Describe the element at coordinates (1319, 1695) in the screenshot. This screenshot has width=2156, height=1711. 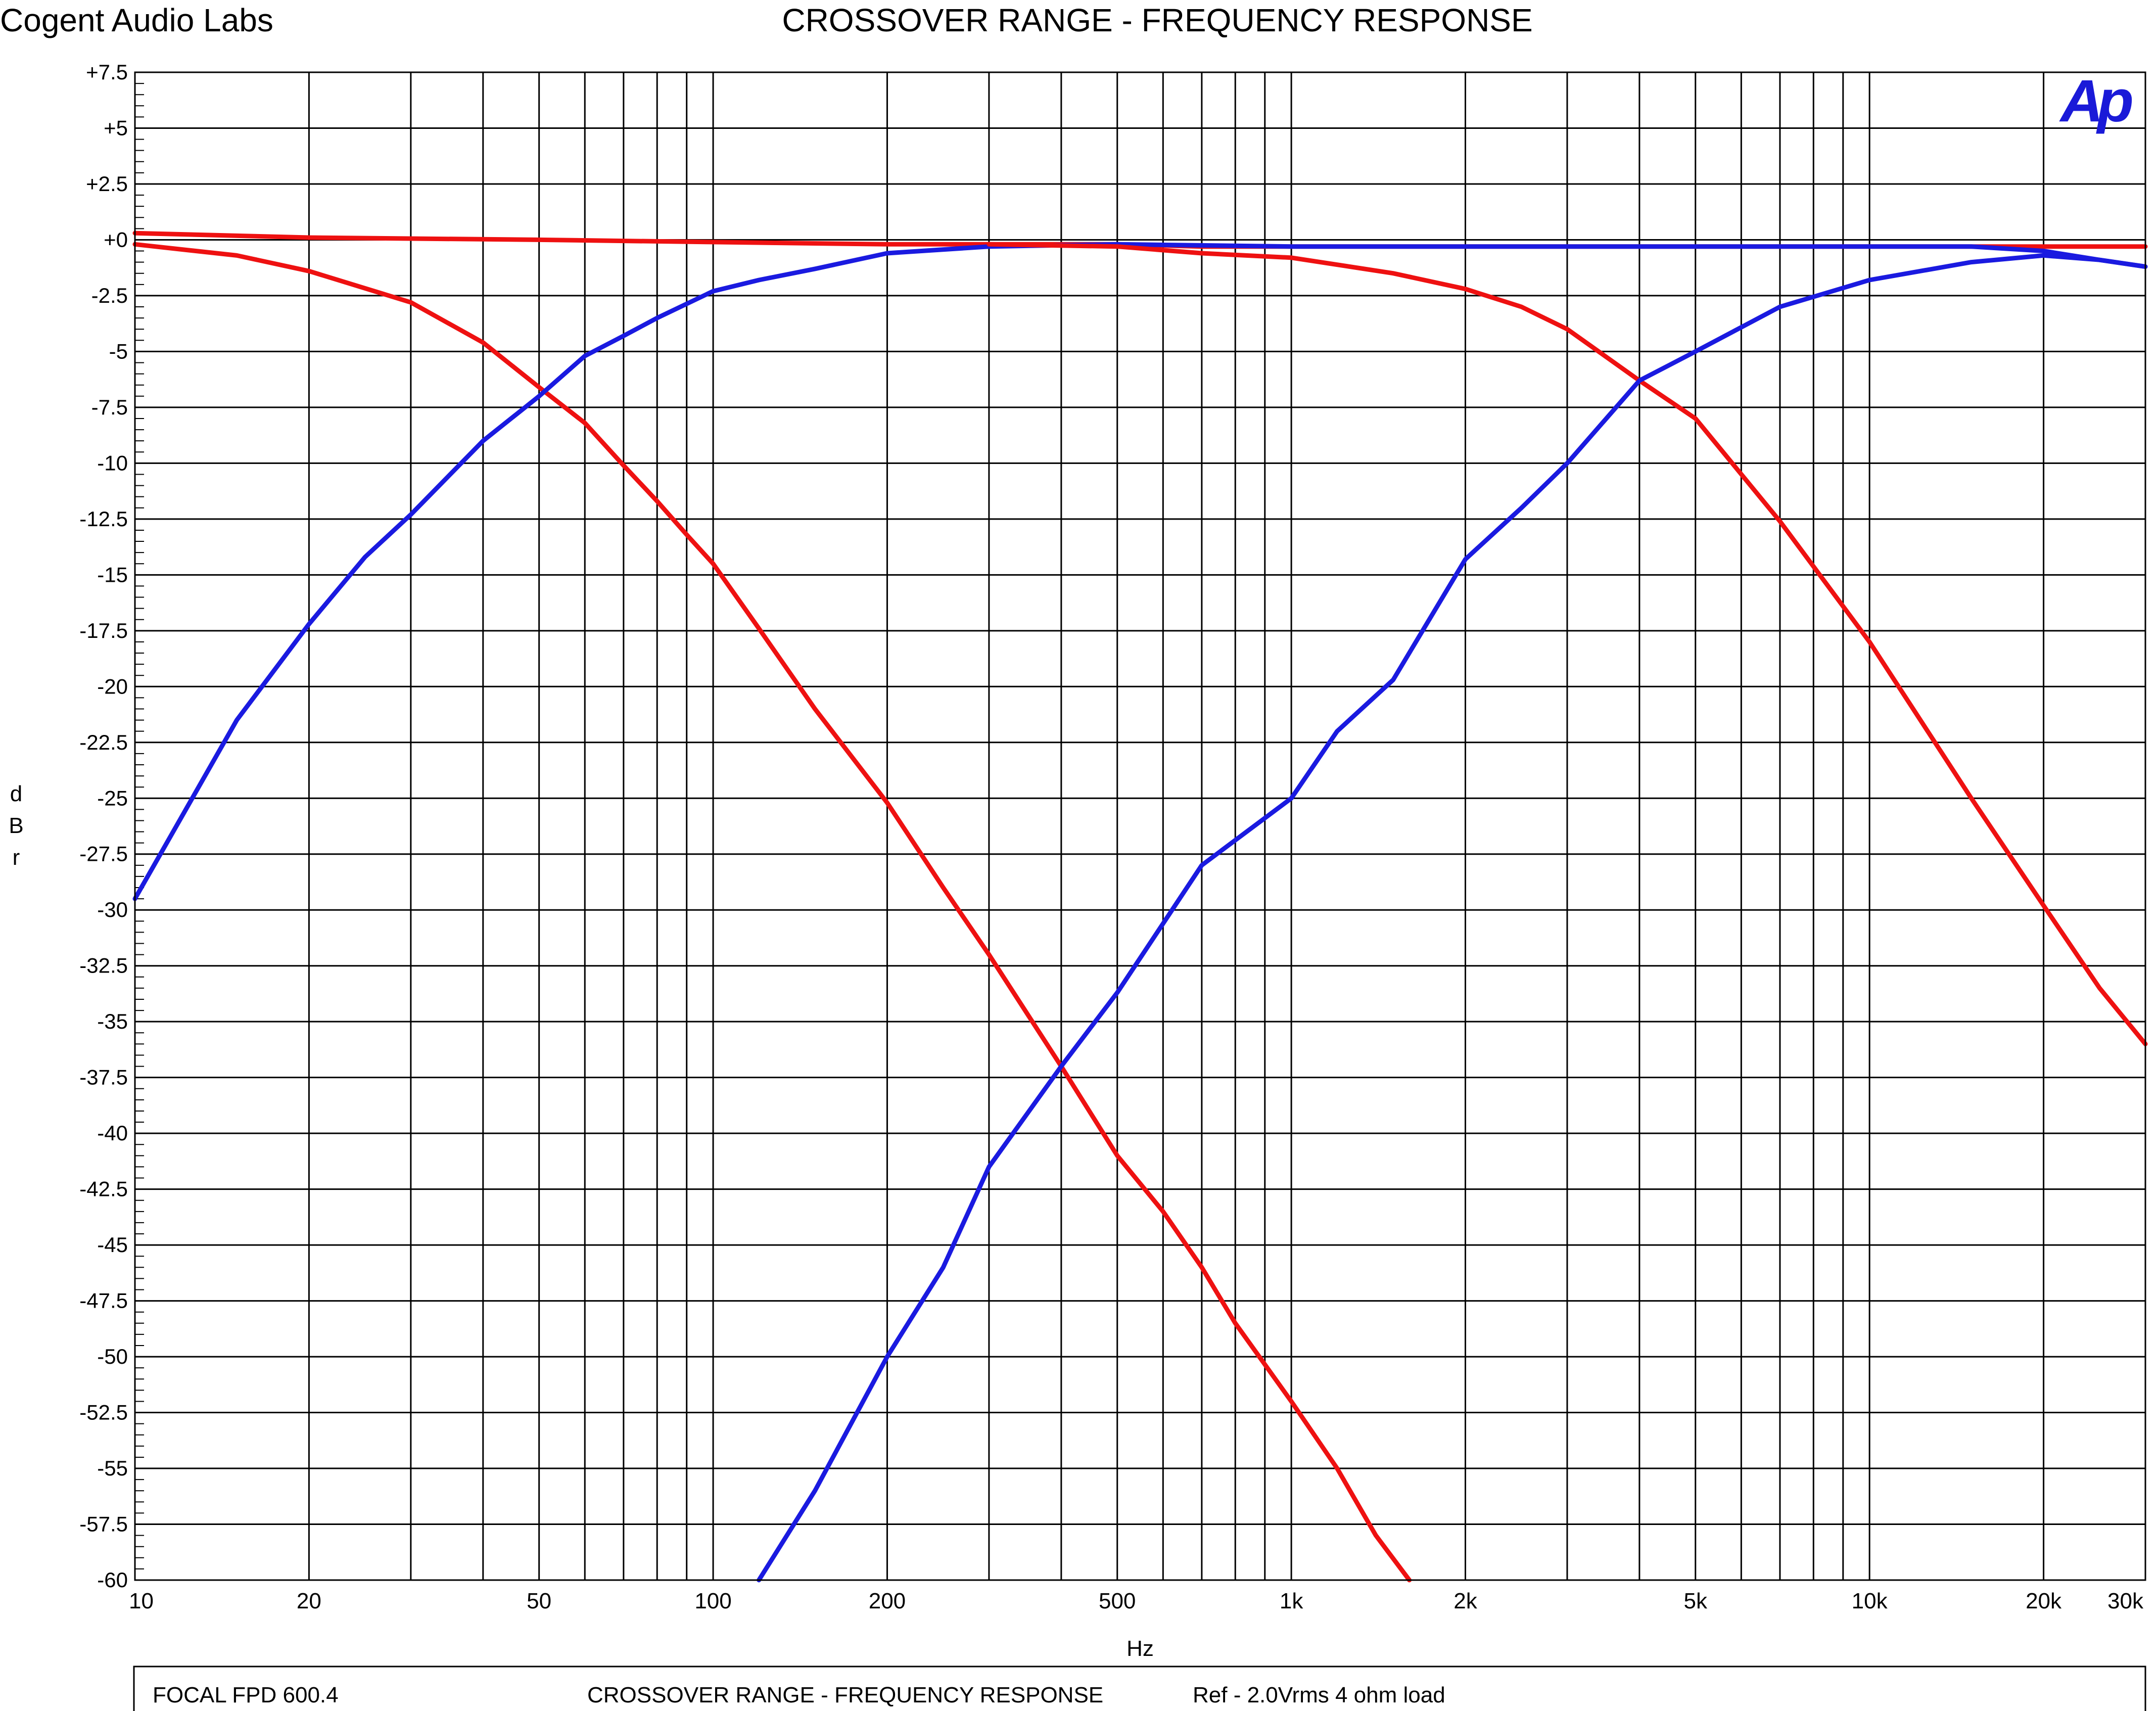
I see `footer-ref: Ref - 2.0Vrms 4 ohm load` at that location.